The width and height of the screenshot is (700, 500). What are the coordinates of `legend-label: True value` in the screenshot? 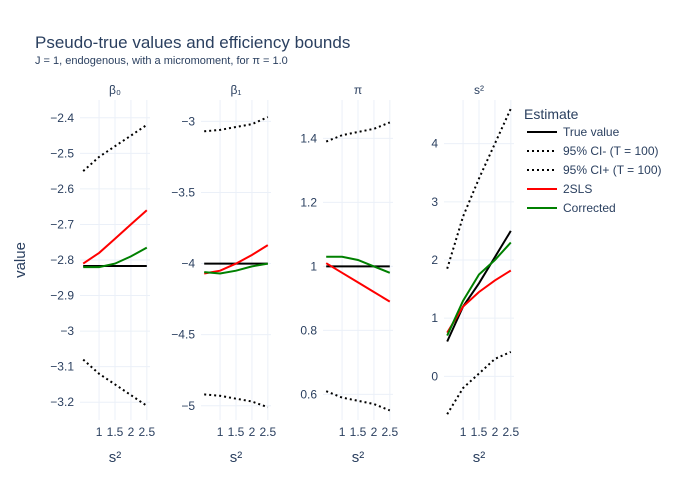 It's located at (591, 132).